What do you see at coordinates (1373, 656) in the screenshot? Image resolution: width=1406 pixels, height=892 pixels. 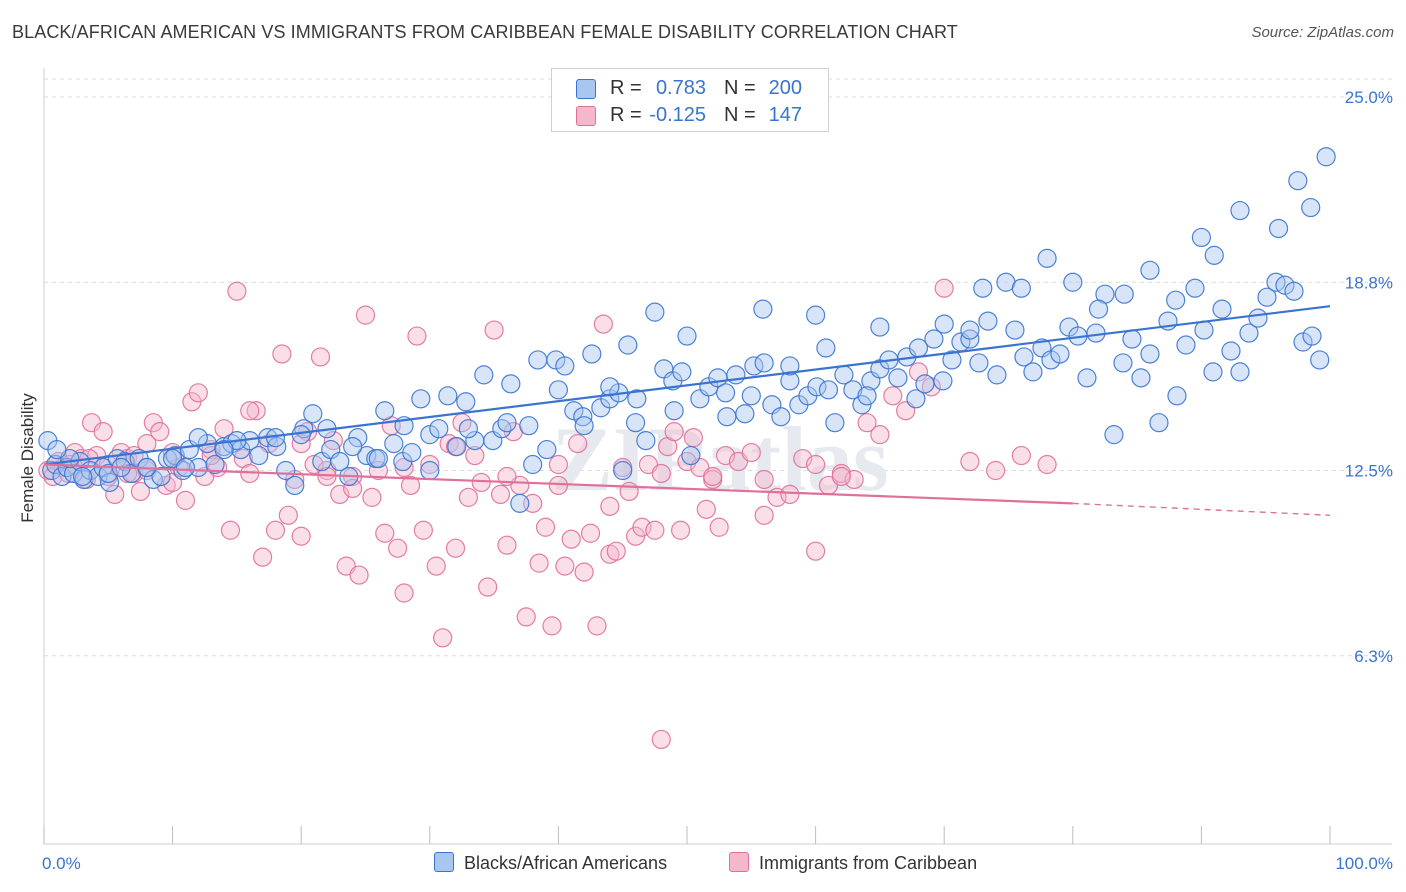 I see `y-tick-label: 6.3%` at bounding box center [1373, 656].